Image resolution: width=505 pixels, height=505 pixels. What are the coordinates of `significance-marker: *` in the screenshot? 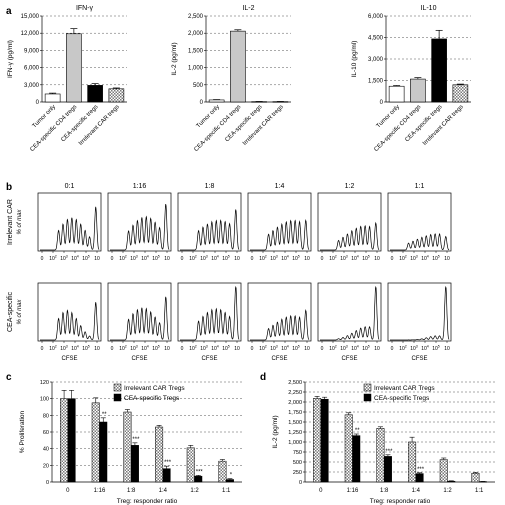 It's located at (231, 476).